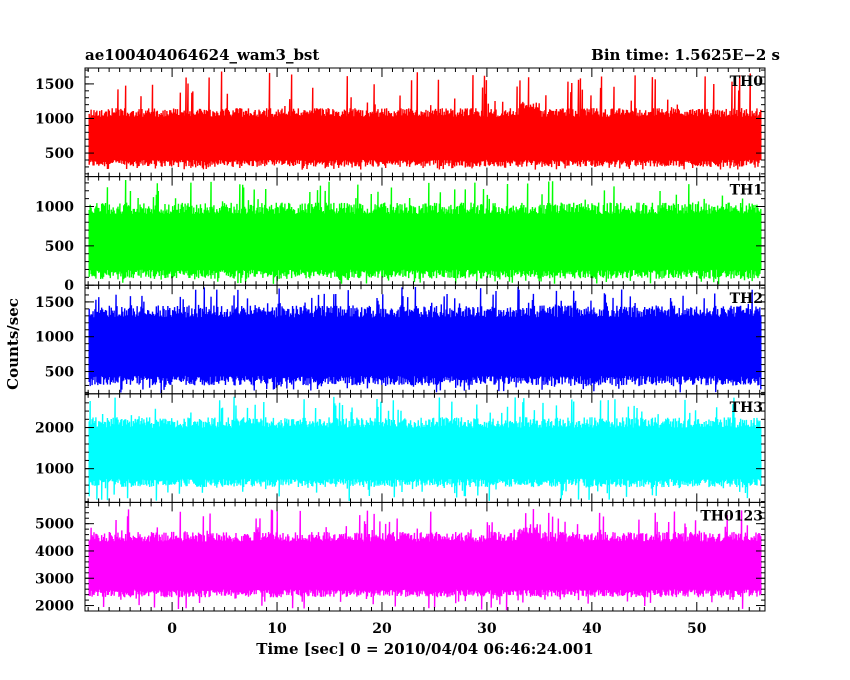 The height and width of the screenshot is (680, 850). I want to click on chart-title: ae100404064624_wam3_bst, so click(202, 55).